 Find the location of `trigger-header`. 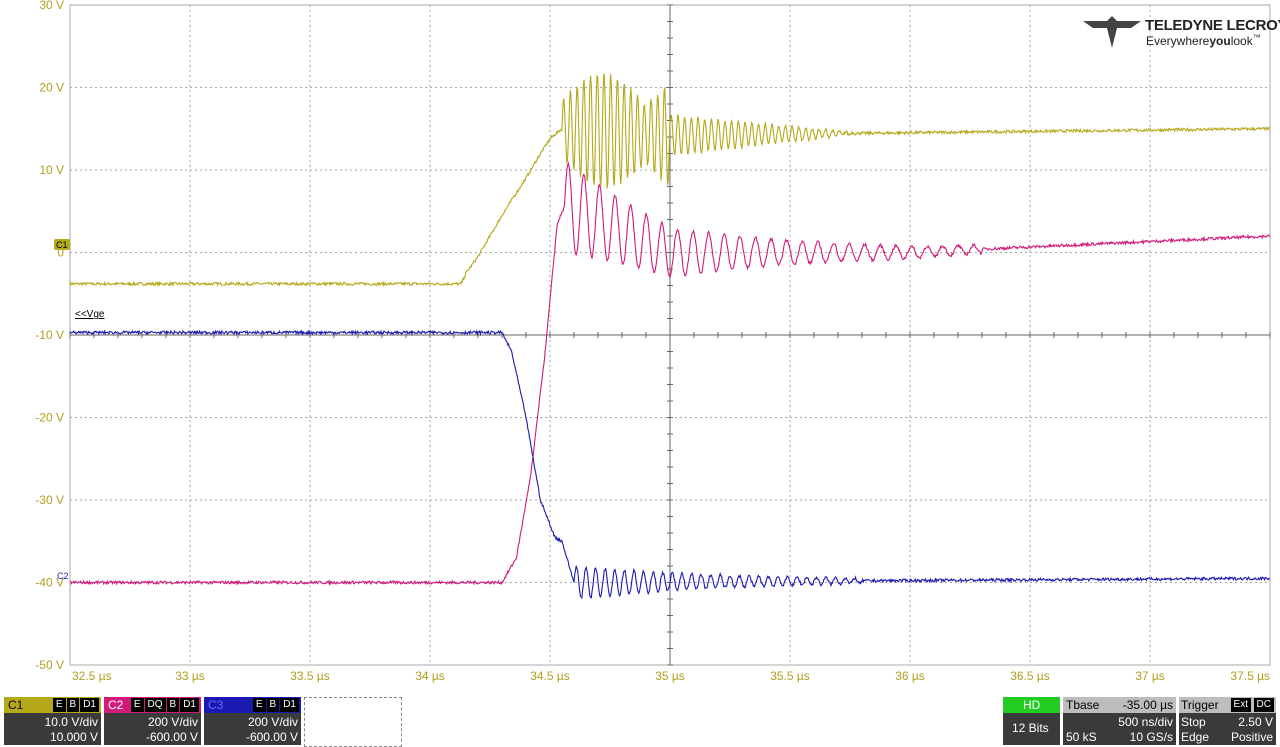

trigger-header is located at coordinates (1227, 705).